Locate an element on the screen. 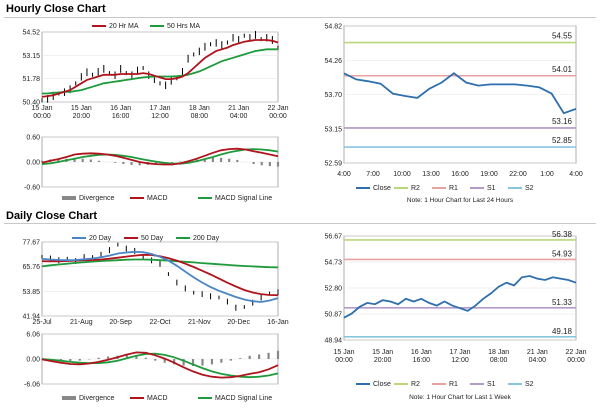 Image resolution: width=600 pixels, height=413 pixels. y-tick-label: 50.40 is located at coordinates (31, 103).